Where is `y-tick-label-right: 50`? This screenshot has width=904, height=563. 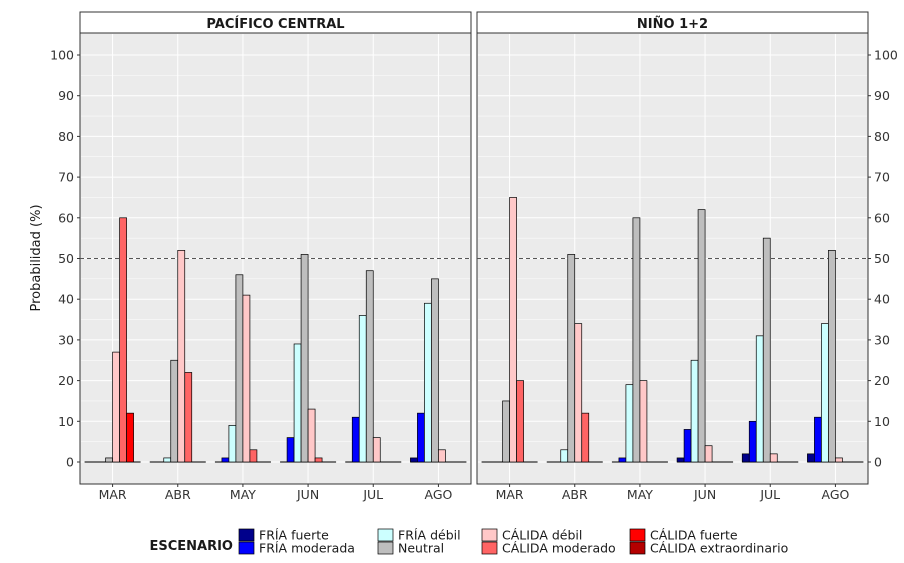
y-tick-label-right: 50 is located at coordinates (882, 258).